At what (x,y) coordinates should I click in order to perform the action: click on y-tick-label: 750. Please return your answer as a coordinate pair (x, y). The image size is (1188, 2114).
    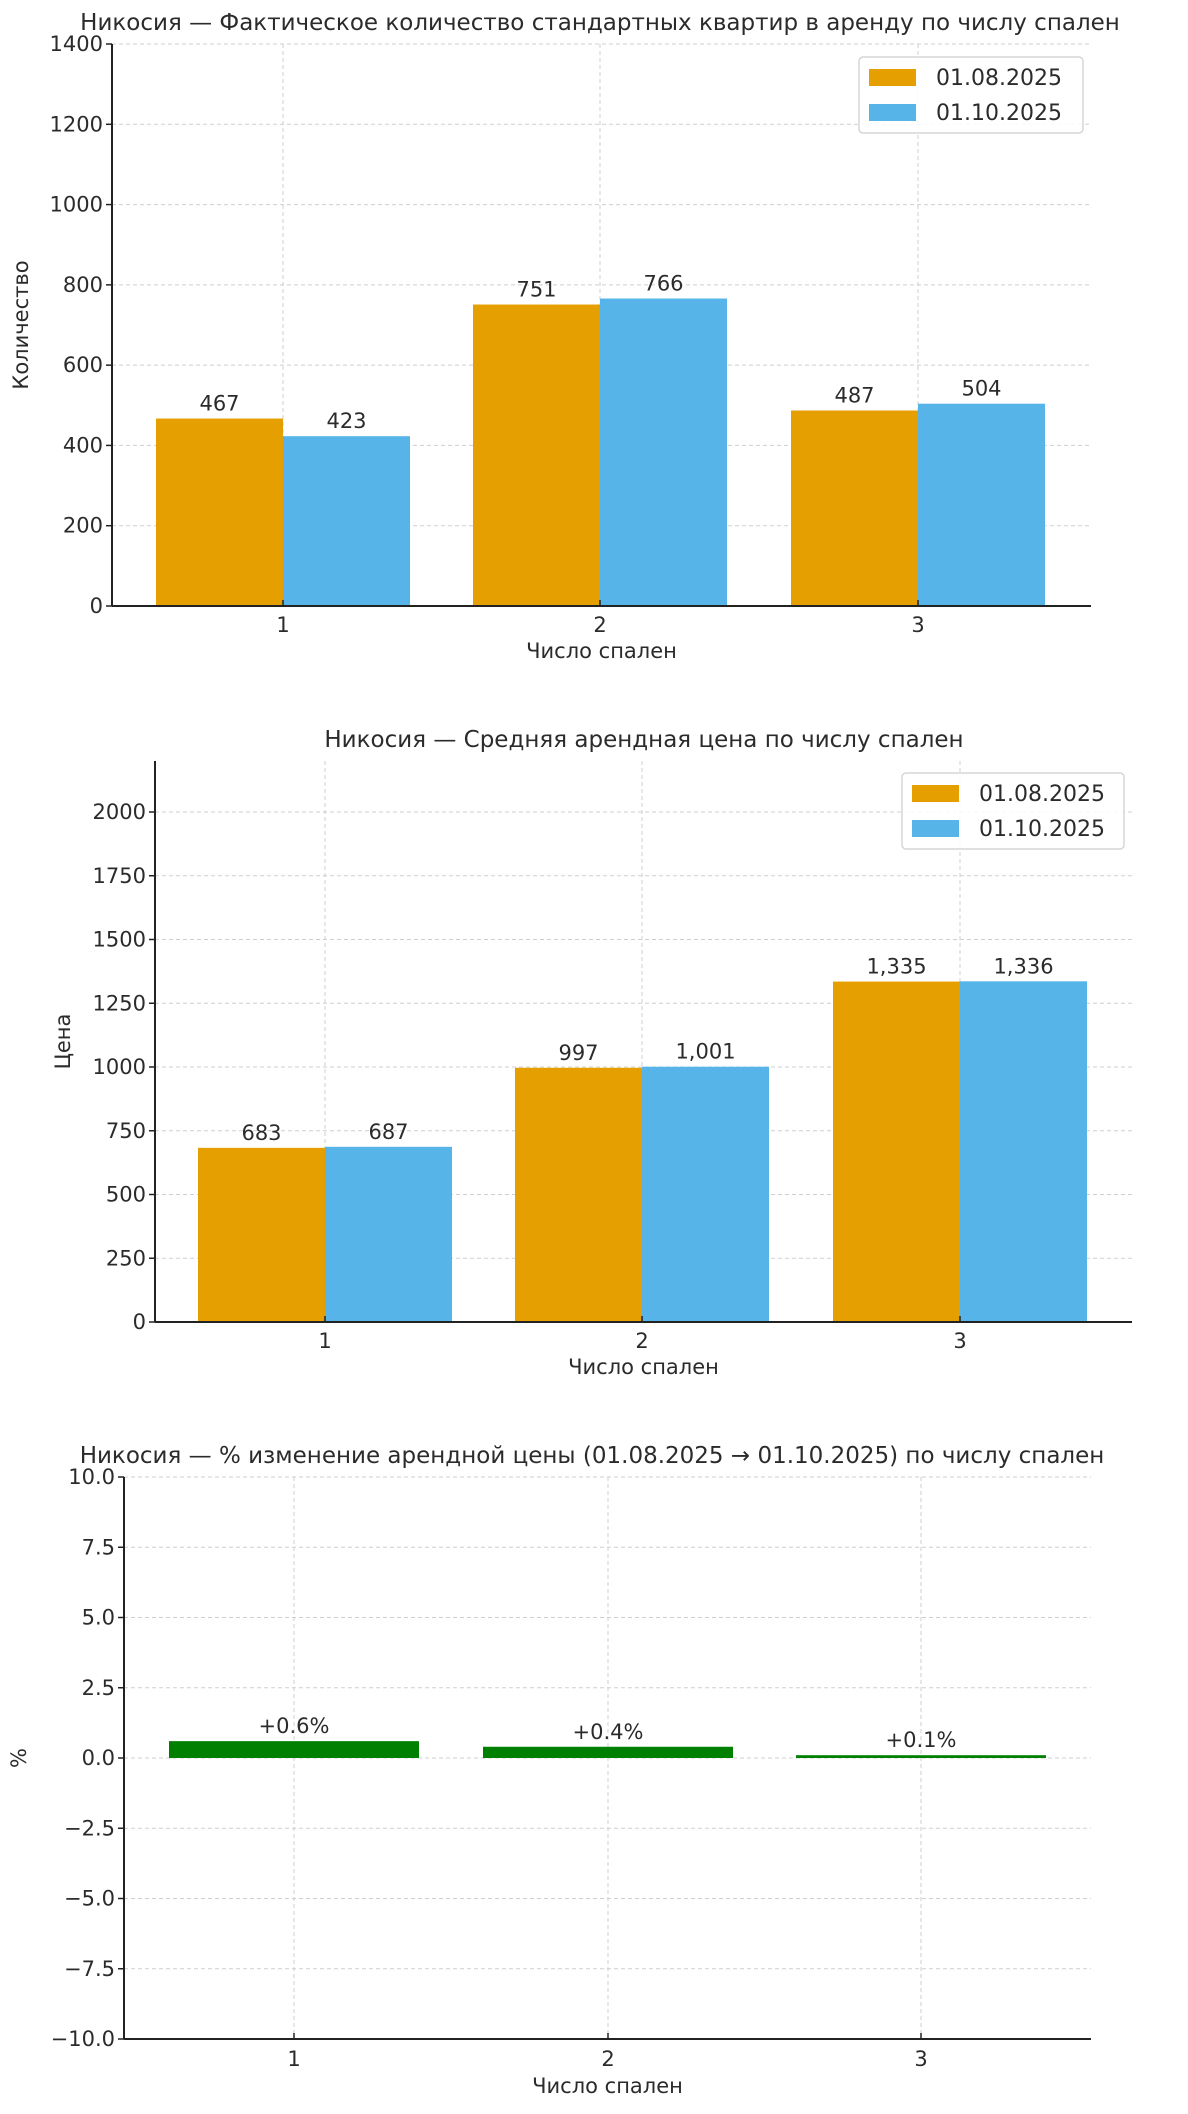
    Looking at the image, I should click on (126, 1131).